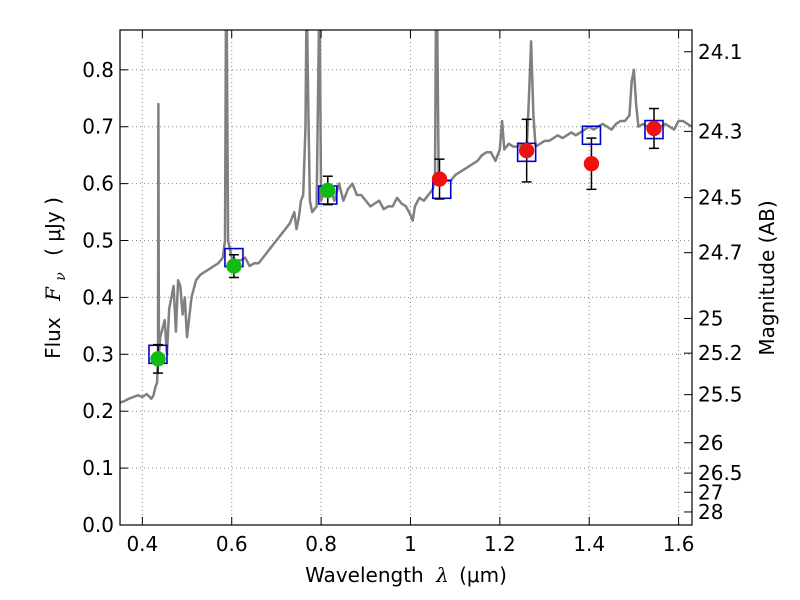  What do you see at coordinates (98, 468) in the screenshot?
I see `y-tick-label: 0.1` at bounding box center [98, 468].